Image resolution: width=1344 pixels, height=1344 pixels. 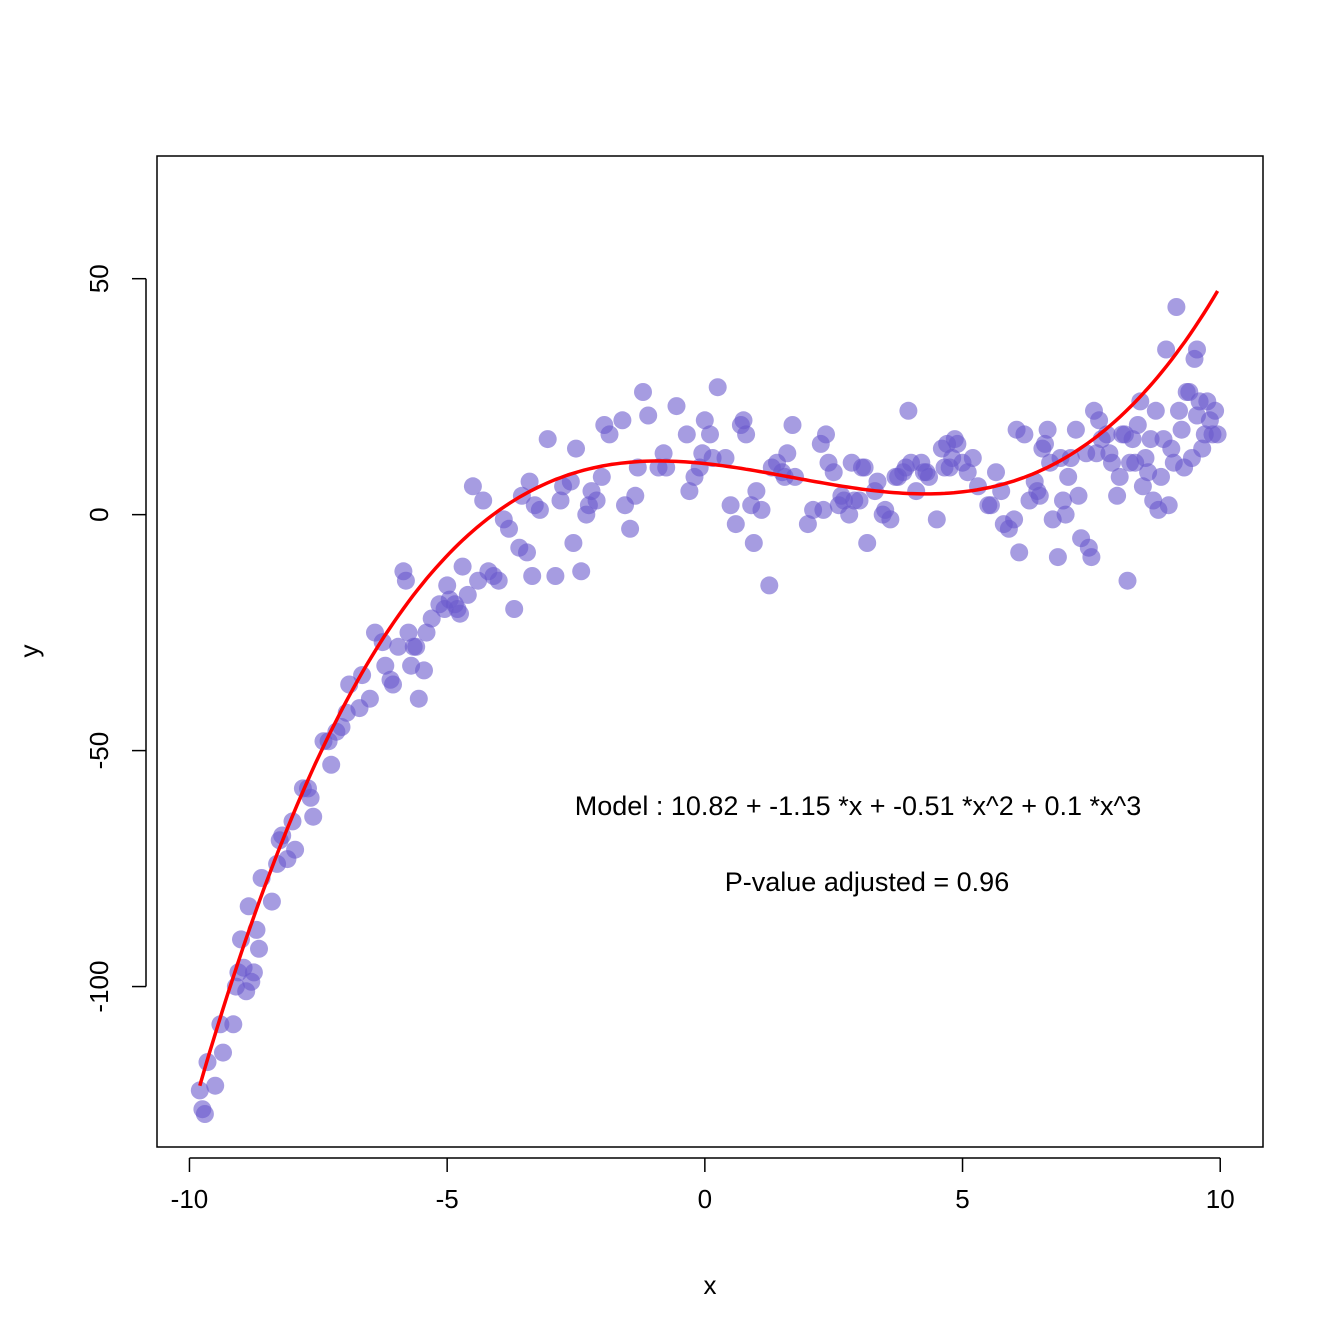 I want to click on y-axis: -100 -50 0 50, so click(x=115, y=638).